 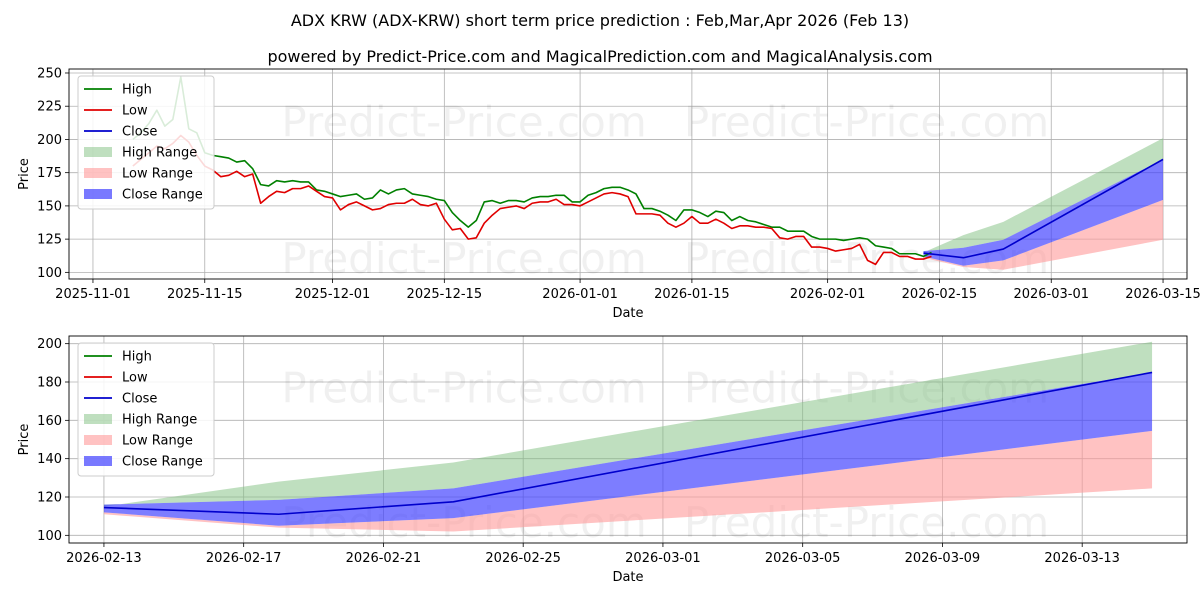 What do you see at coordinates (333, 294) in the screenshot?
I see `x-tick-label: 2025-12-01` at bounding box center [333, 294].